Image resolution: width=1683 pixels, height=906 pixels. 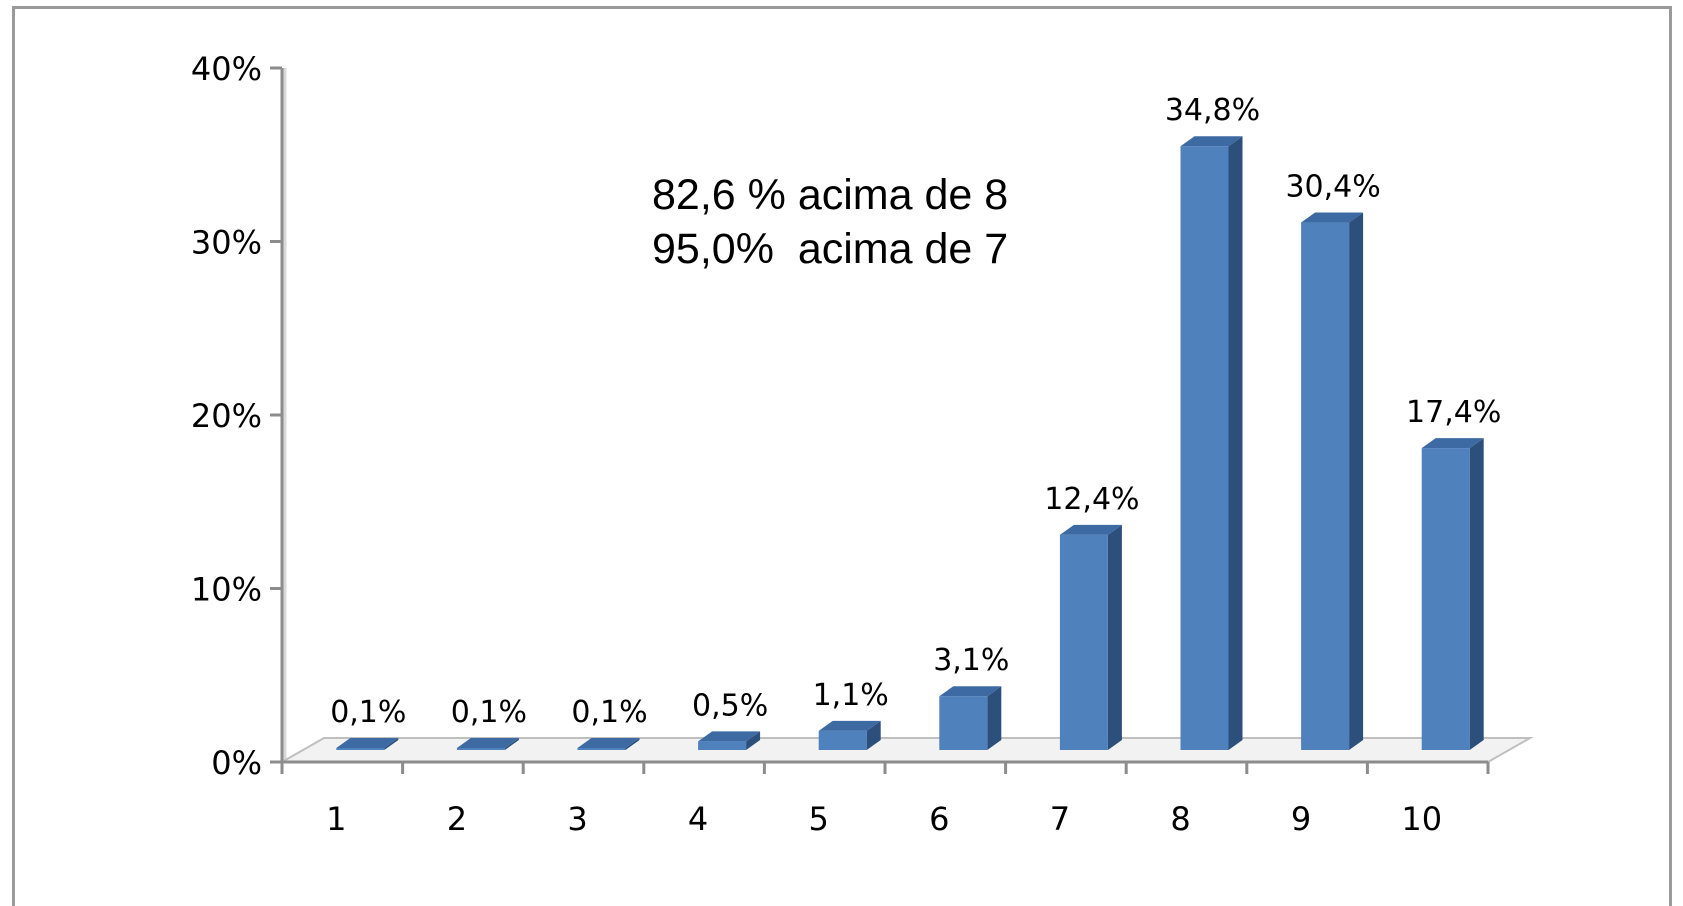 I want to click on chart-annotation: 82,6 % acima de 8 95,0% acima de 7, so click(x=830, y=222).